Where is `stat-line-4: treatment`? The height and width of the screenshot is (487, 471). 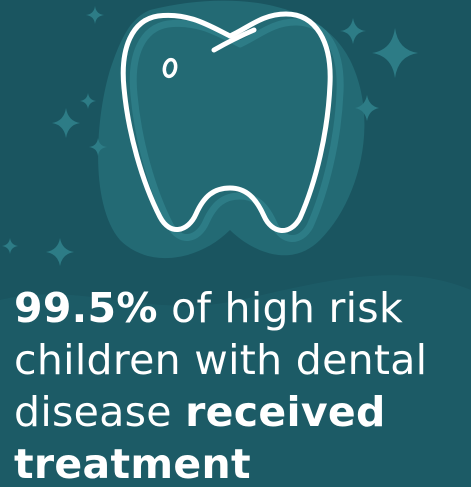
stat-line-4: treatment is located at coordinates (242, 462).